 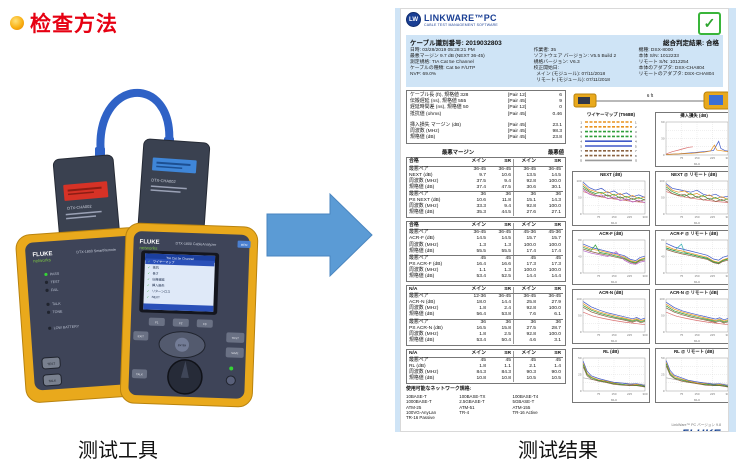 What do you see at coordinates (417, 367) in the screenshot?
I see `row-label: RL (dB)` at bounding box center [417, 367].